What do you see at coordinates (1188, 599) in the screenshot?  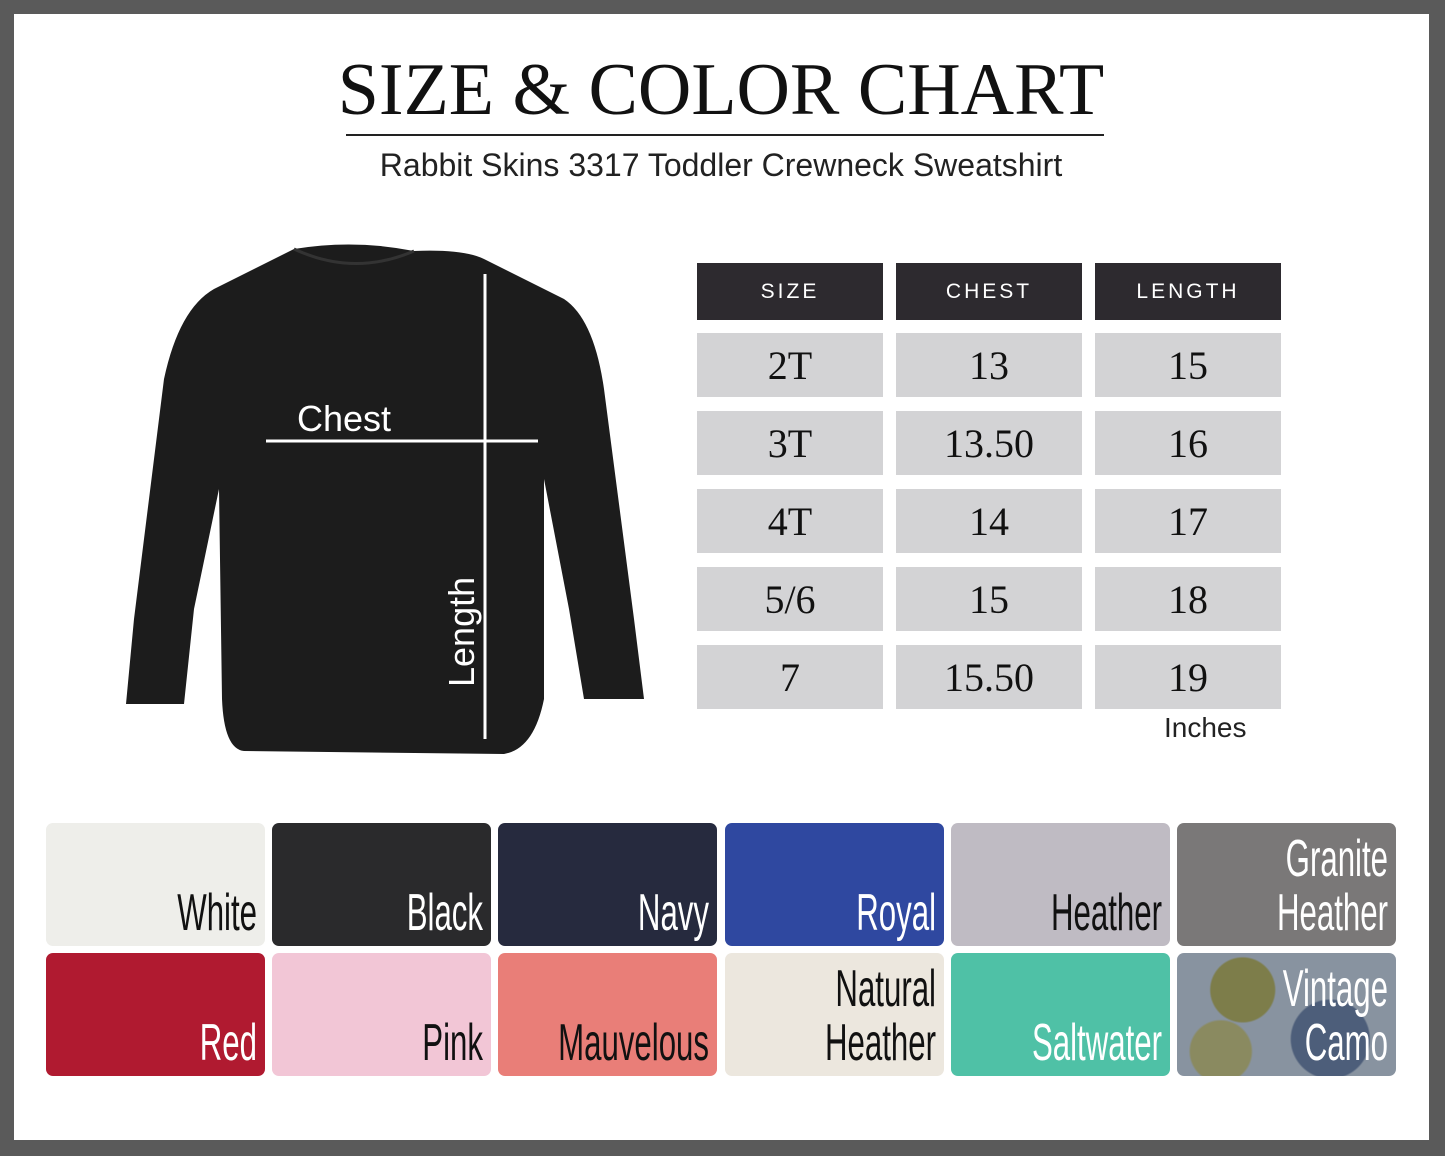 I see `table-cell: 18` at bounding box center [1188, 599].